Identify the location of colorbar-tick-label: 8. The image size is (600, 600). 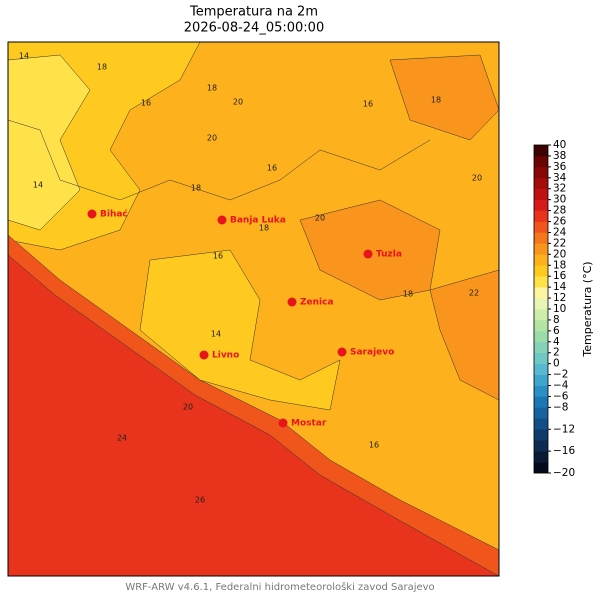
(556, 320).